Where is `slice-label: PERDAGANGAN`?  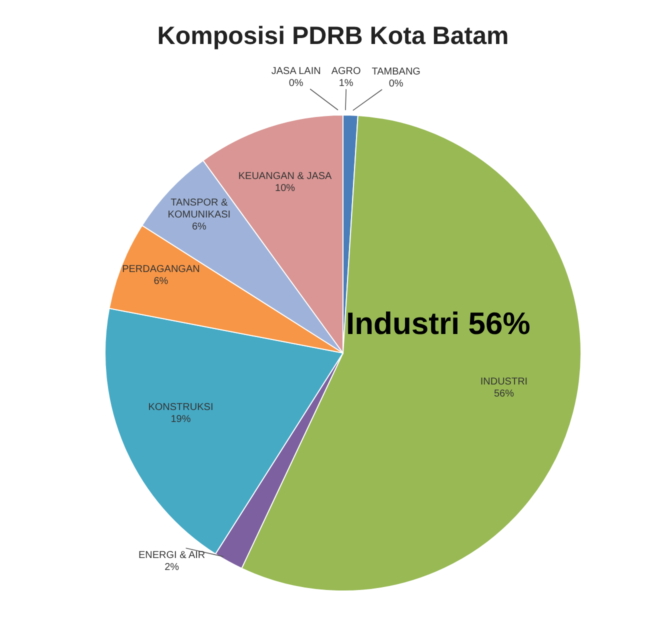
slice-label: PERDAGANGAN is located at coordinates (161, 269).